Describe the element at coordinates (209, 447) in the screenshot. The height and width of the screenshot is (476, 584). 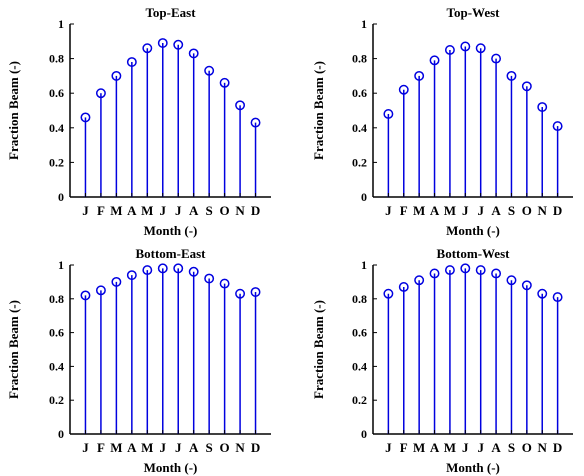
I see `panel-3-x-tick-label: S` at that location.